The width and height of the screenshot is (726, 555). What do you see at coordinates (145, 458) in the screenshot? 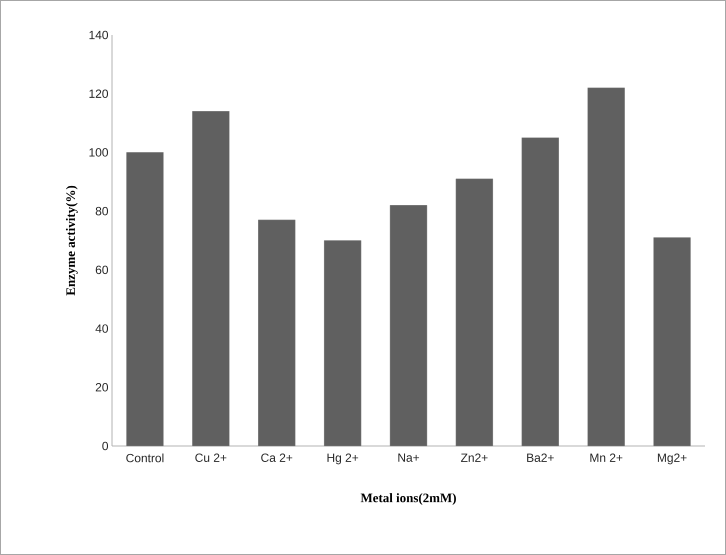
I see `x-tick-label: Control` at bounding box center [145, 458].